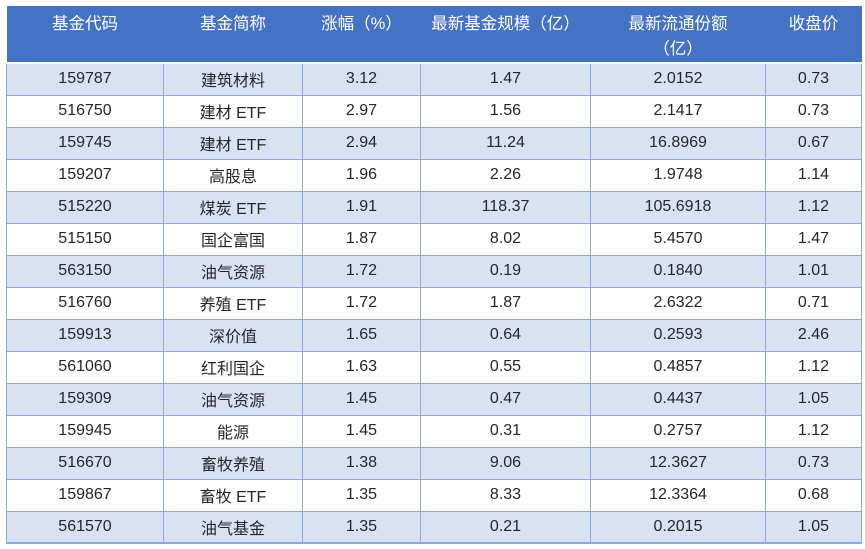 This screenshot has height=549, width=865. I want to click on table-cell: 1.38, so click(361, 463).